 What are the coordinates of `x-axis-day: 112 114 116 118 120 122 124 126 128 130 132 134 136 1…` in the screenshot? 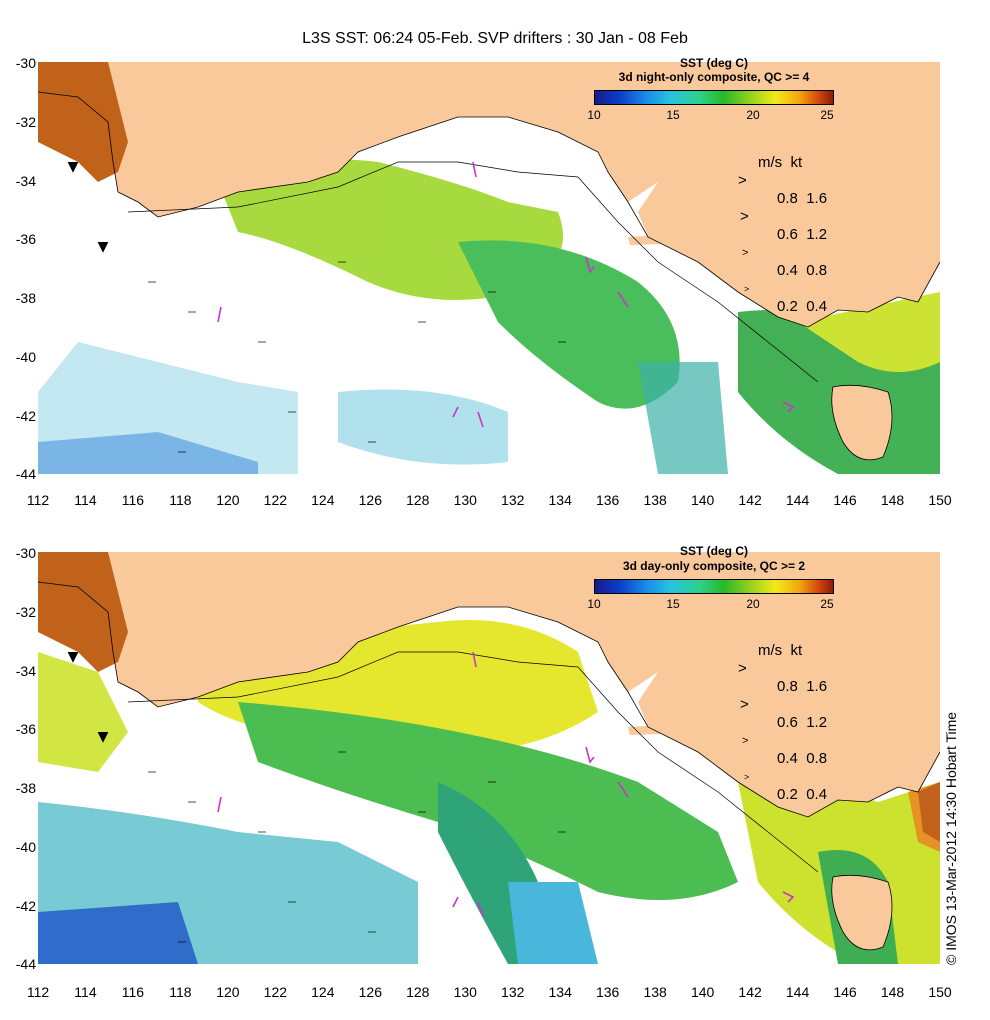 It's located at (495, 993).